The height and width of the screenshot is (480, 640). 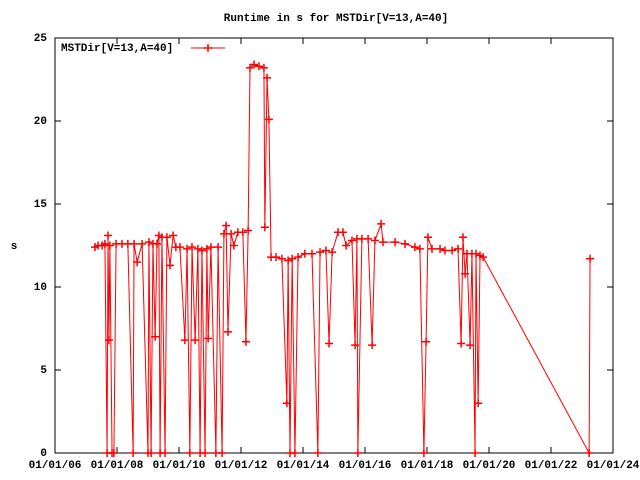 What do you see at coordinates (117, 49) in the screenshot?
I see `legend-label: MSTDir[V=13,A=40]` at bounding box center [117, 49].